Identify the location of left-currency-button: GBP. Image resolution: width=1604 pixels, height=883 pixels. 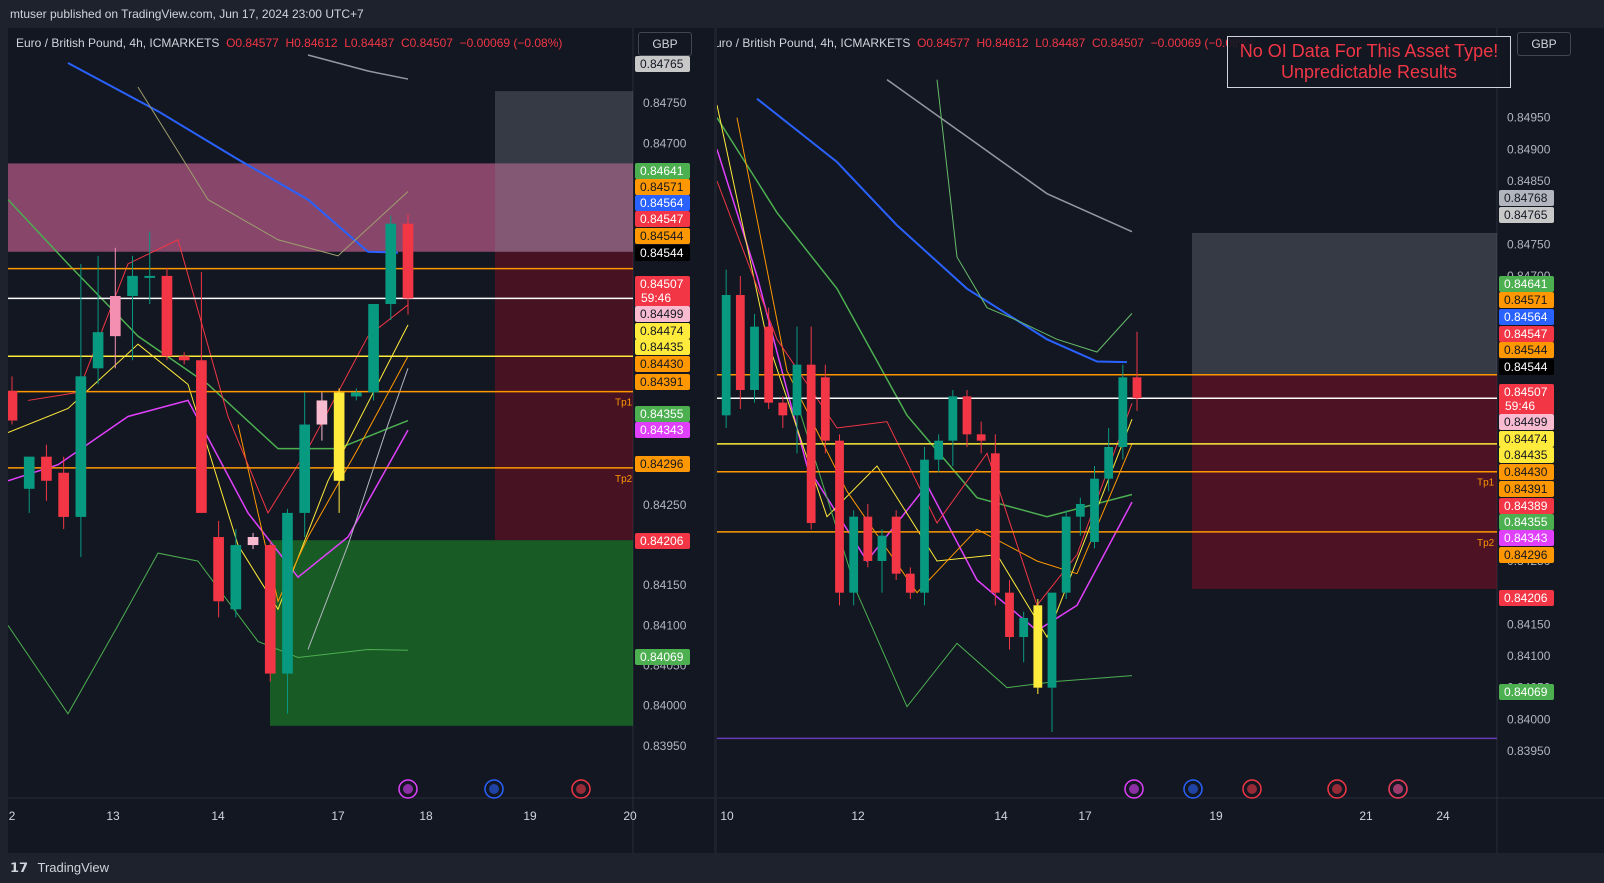
(665, 44).